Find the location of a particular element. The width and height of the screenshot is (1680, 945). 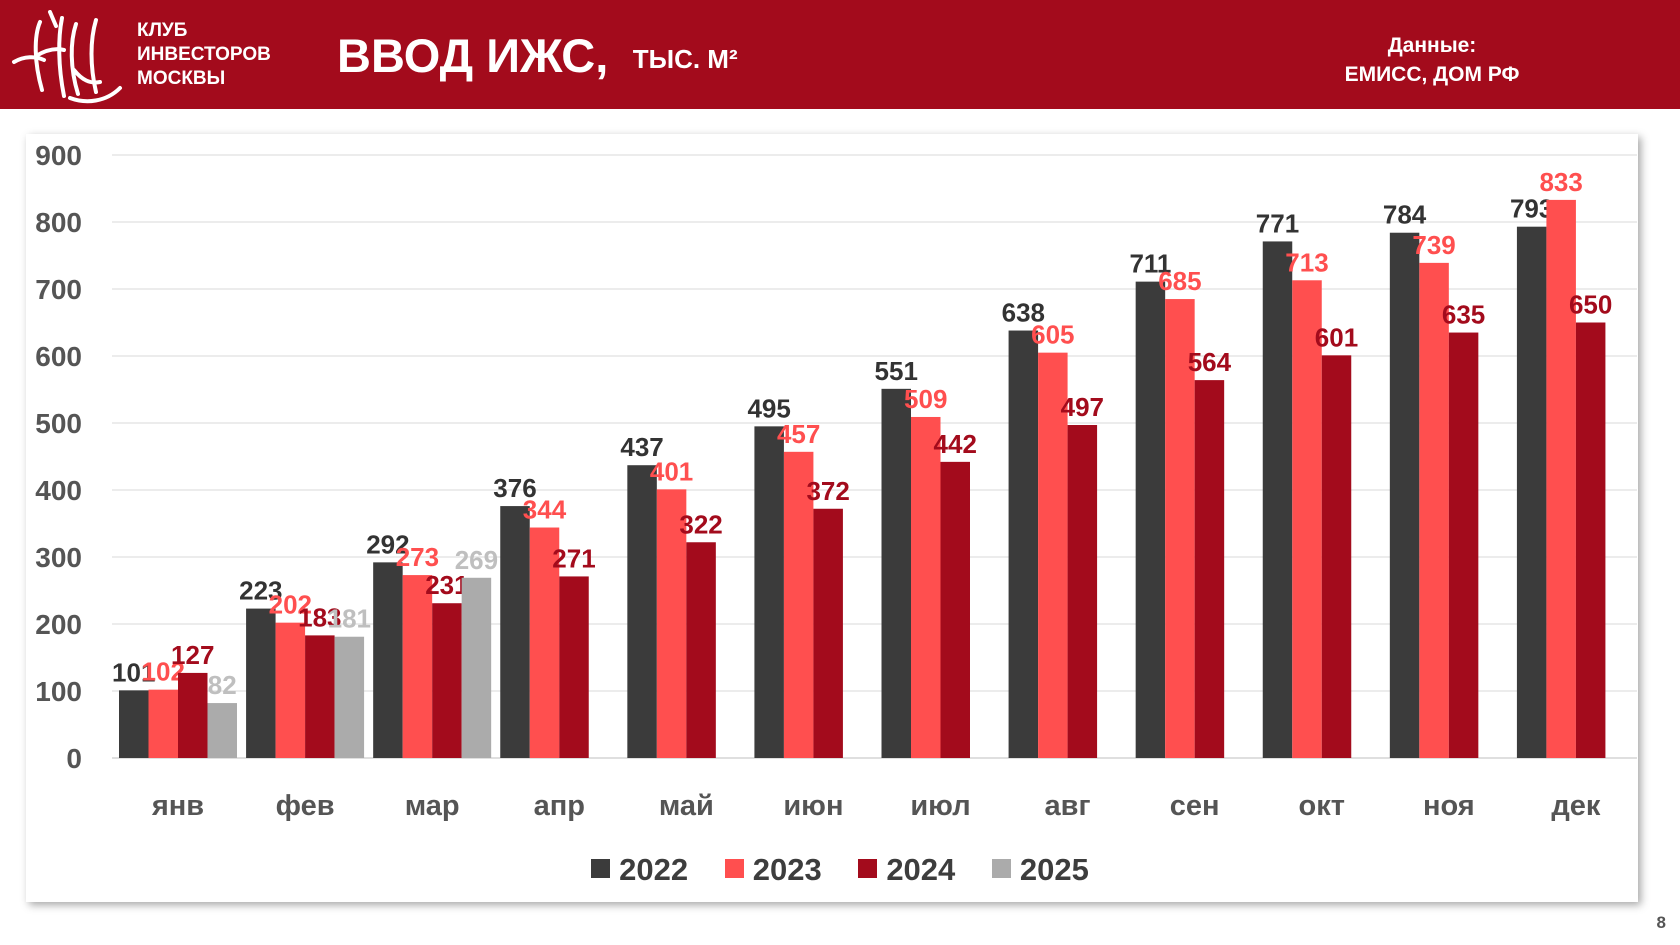

data-label-2022-окт: 771 is located at coordinates (1277, 223).